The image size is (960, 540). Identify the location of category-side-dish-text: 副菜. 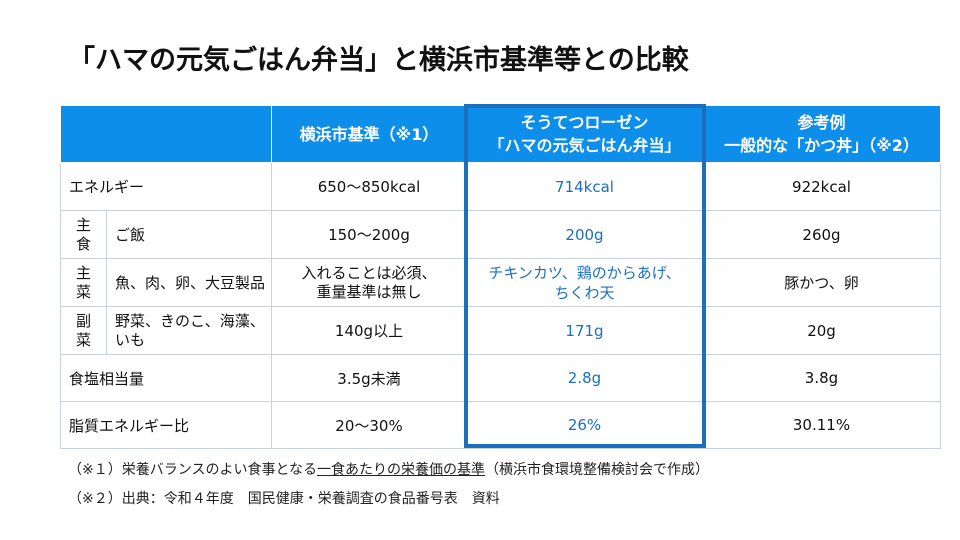
(84, 330).